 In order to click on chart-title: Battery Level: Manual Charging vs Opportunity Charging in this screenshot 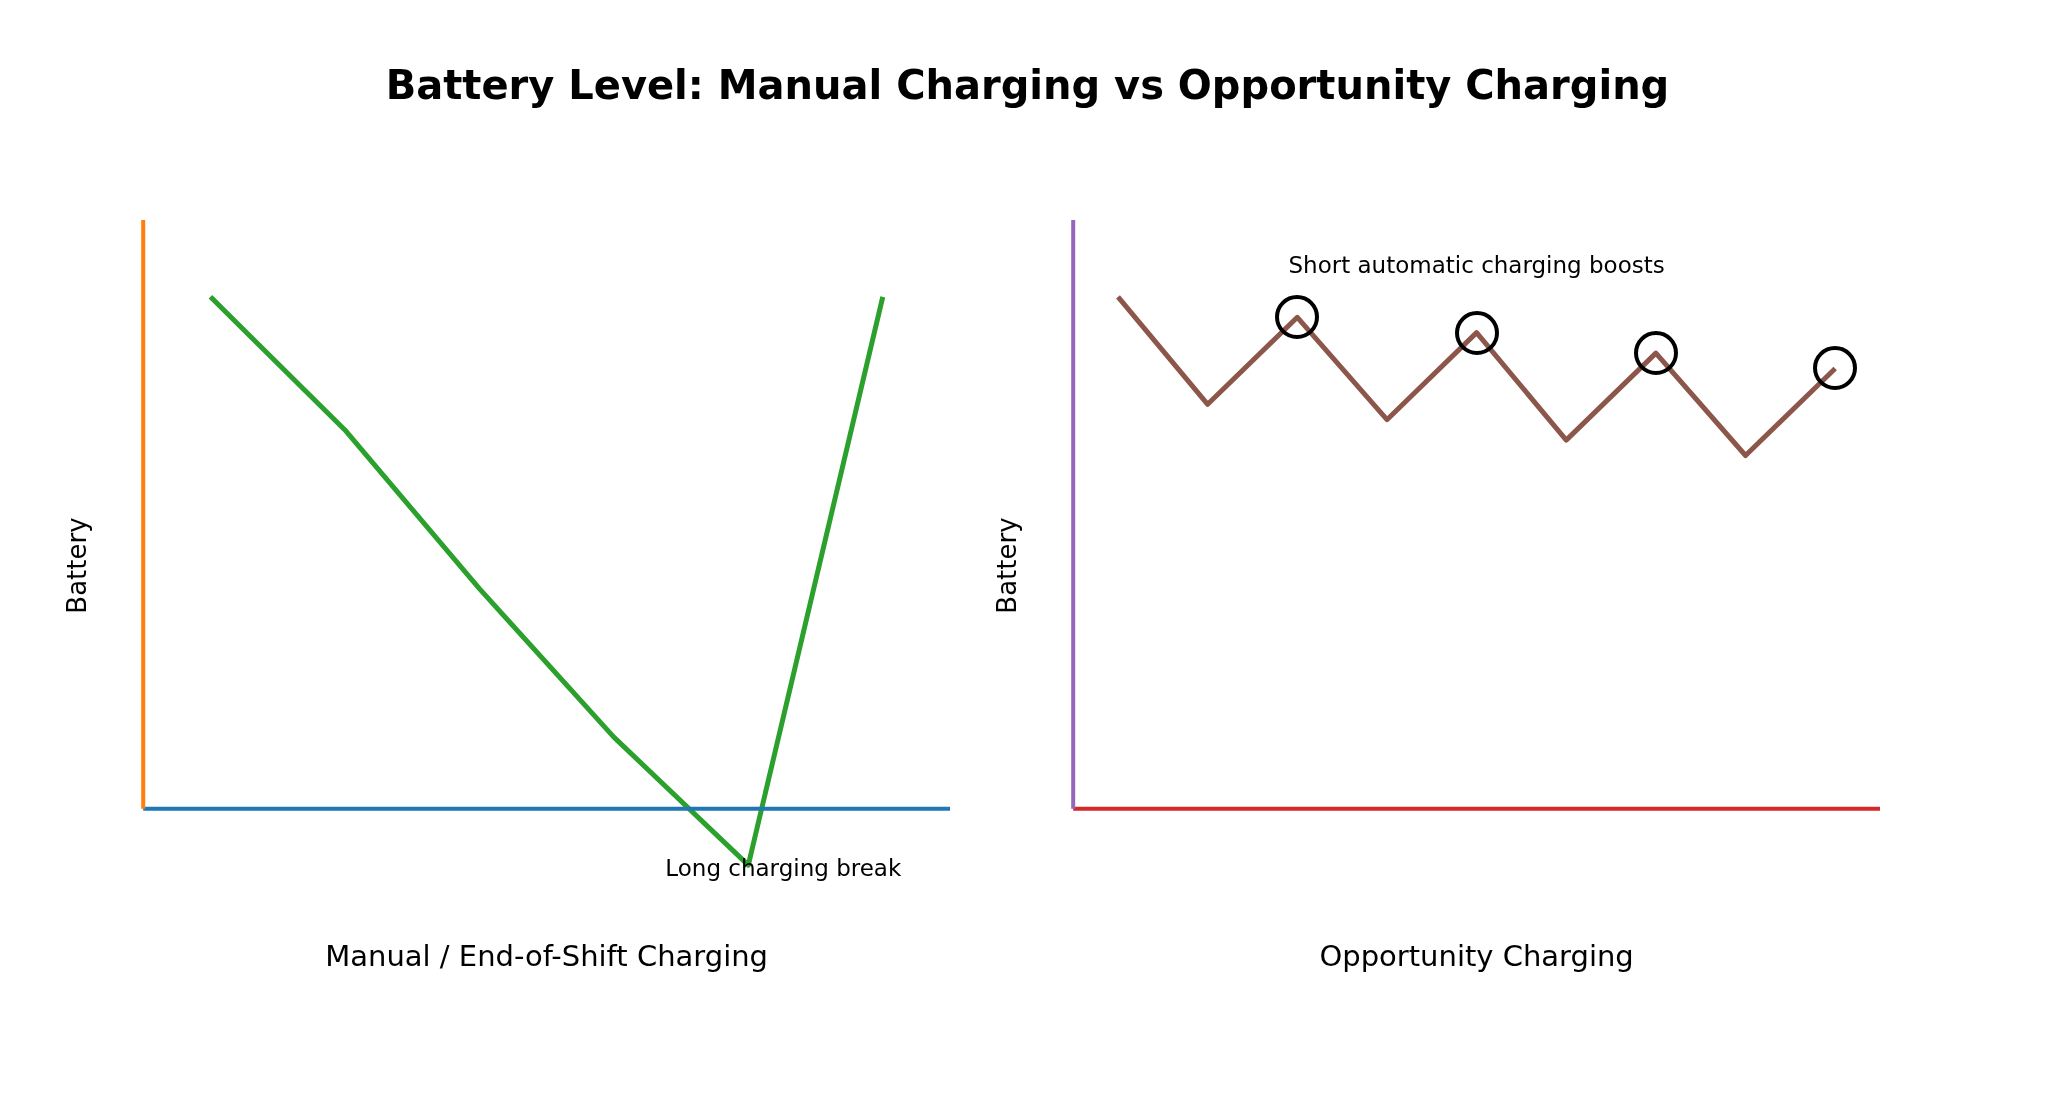, I will do `click(1027, 85)`.